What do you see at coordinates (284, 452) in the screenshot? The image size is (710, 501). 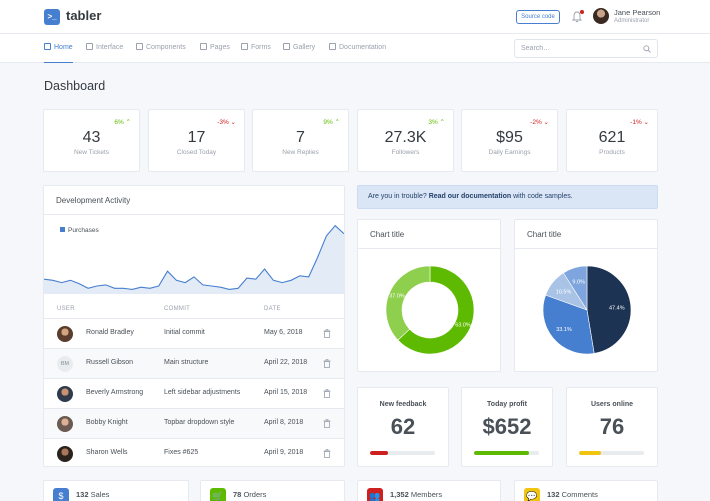 I see `date-cell: April 9, 2018` at bounding box center [284, 452].